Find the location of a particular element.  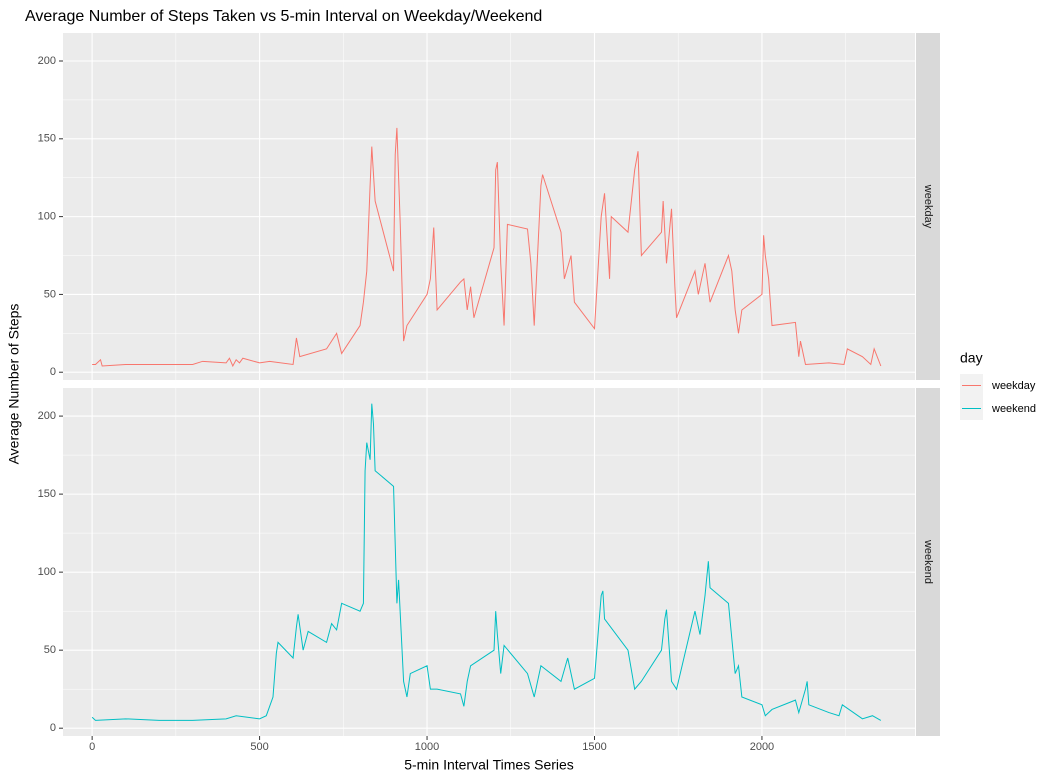

legend-title: day is located at coordinates (971, 358).